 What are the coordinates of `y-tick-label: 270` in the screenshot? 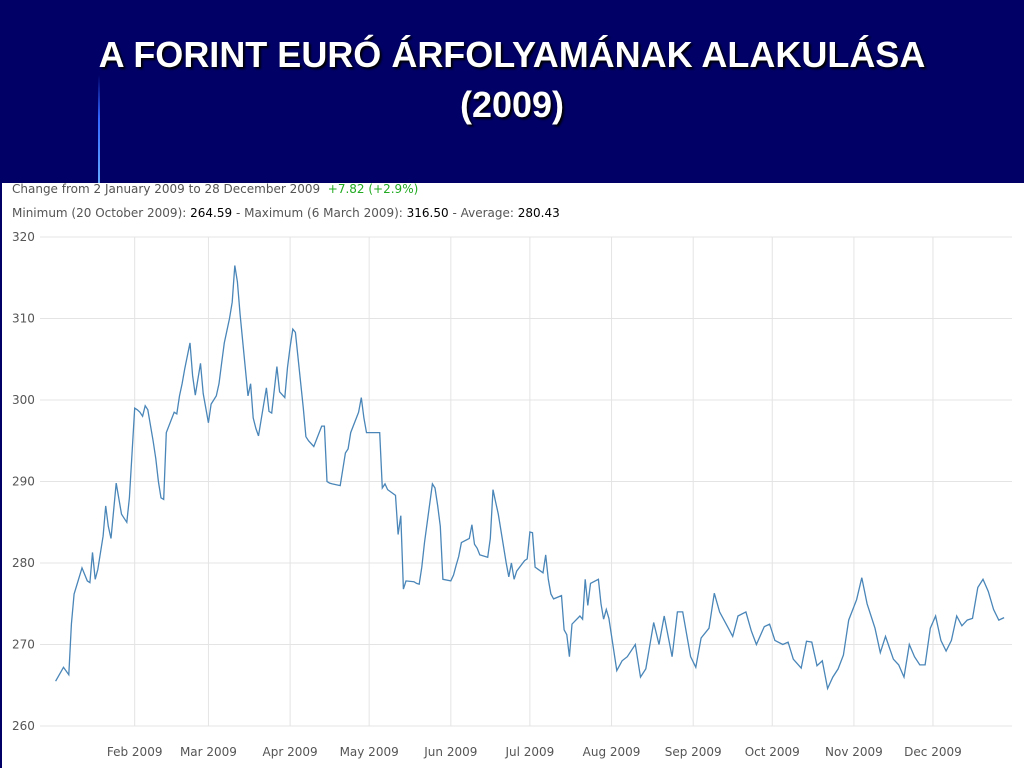 It's located at (23, 645).